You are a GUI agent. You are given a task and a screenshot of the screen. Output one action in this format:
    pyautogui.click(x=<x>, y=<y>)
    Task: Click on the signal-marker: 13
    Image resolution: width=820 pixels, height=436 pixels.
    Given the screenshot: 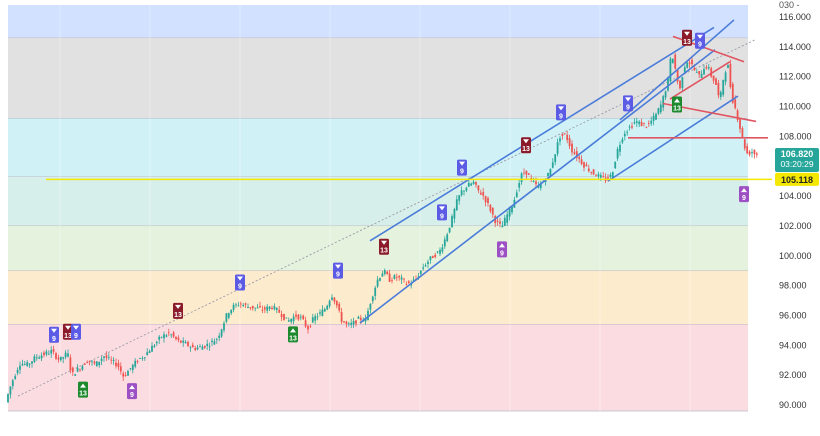 What is the action you would take?
    pyautogui.click(x=83, y=389)
    